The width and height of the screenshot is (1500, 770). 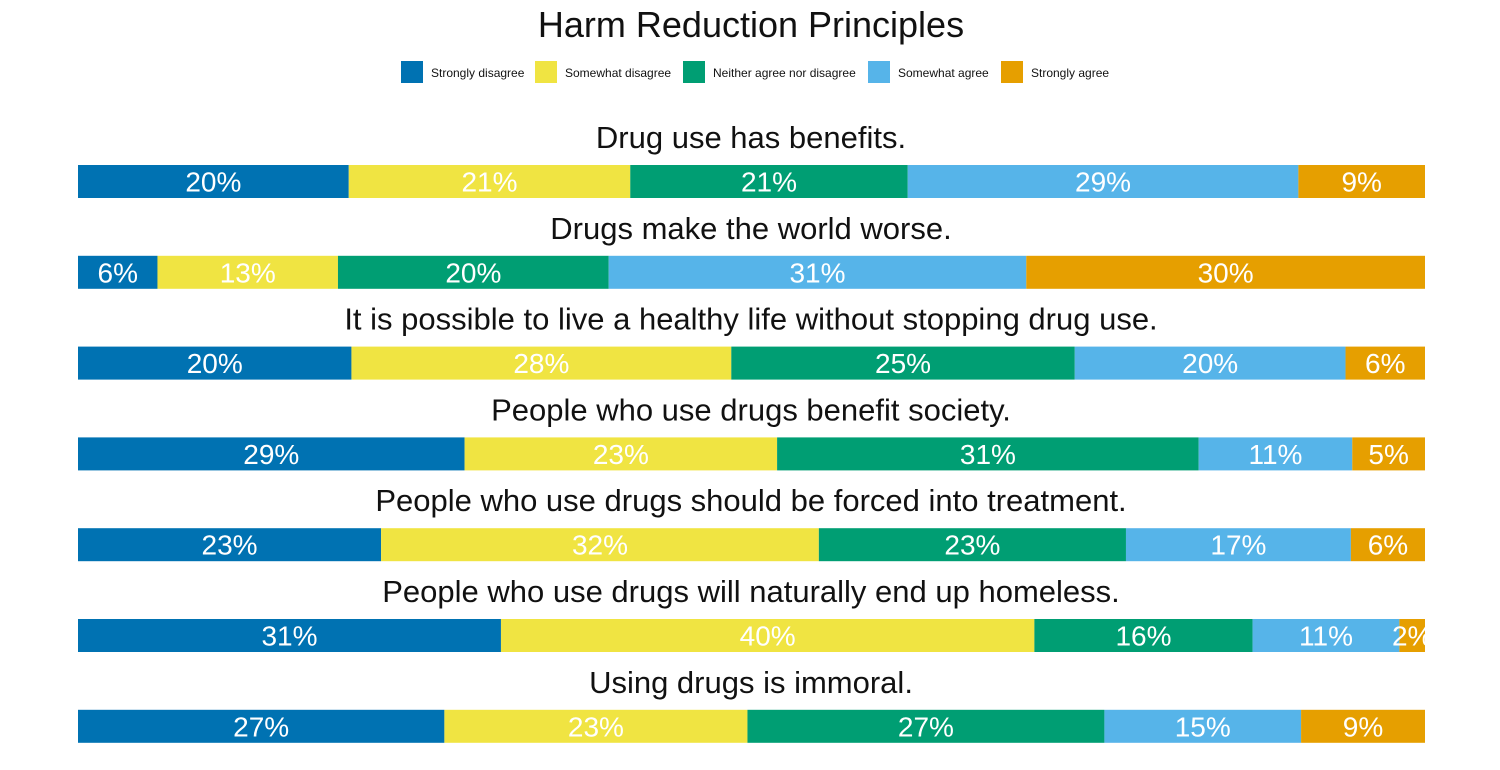 I want to click on segment-value-label: 28%, so click(x=541, y=363).